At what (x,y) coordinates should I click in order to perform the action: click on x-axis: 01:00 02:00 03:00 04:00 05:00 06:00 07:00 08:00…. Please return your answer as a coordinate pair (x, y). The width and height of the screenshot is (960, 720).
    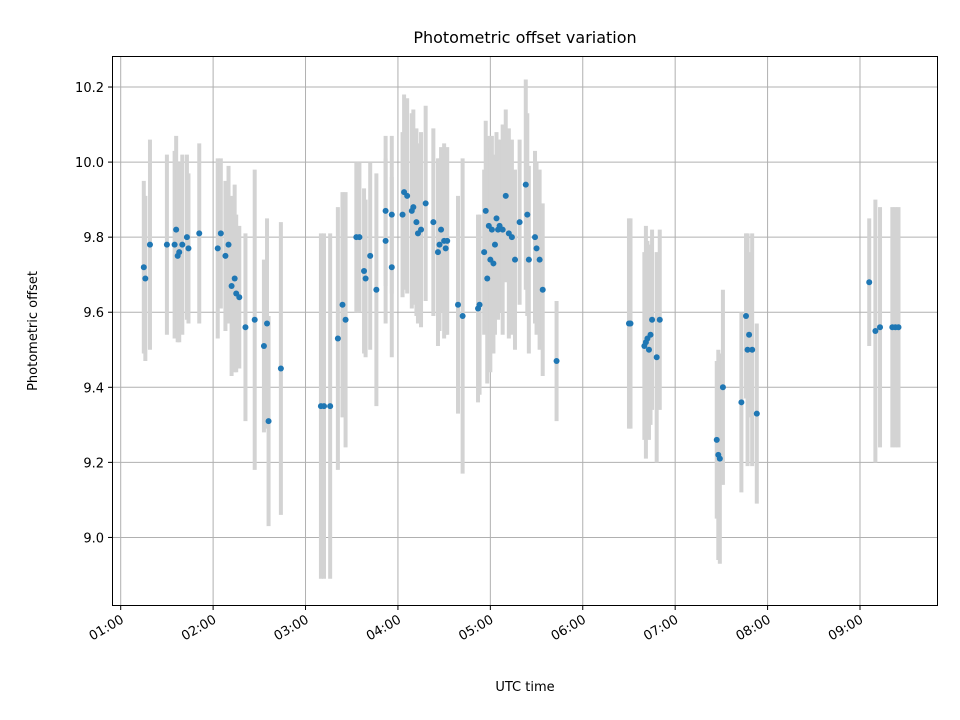
    Looking at the image, I should click on (476, 624).